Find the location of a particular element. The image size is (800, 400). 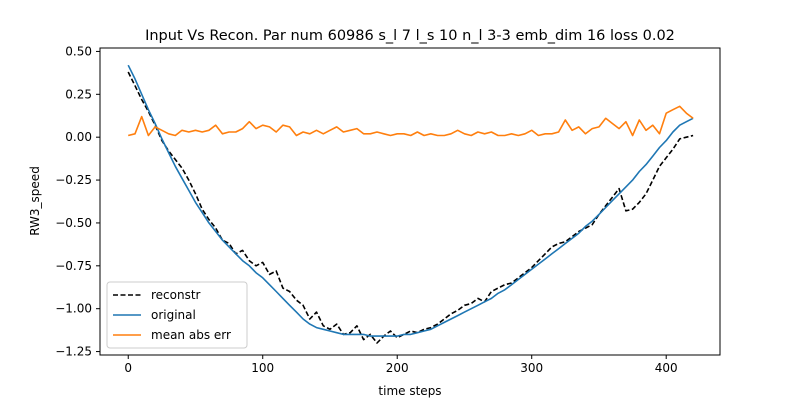

legend: reconstr original mean abs err is located at coordinates (177, 315).